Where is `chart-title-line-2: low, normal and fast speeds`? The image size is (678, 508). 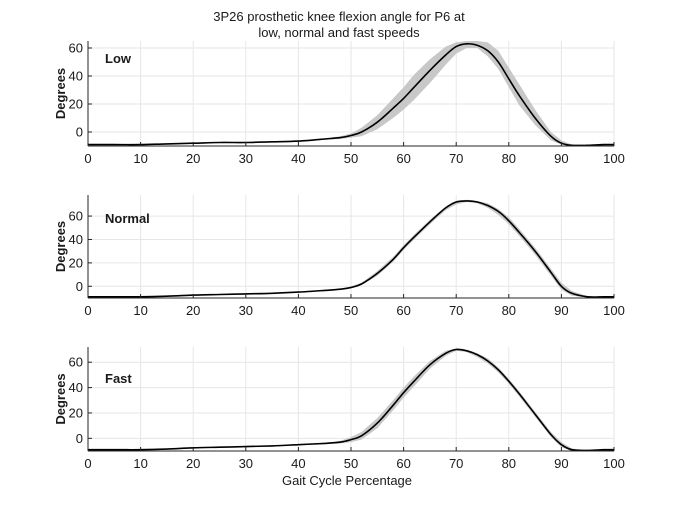
chart-title-line-2: low, normal and fast speeds is located at coordinates (339, 32).